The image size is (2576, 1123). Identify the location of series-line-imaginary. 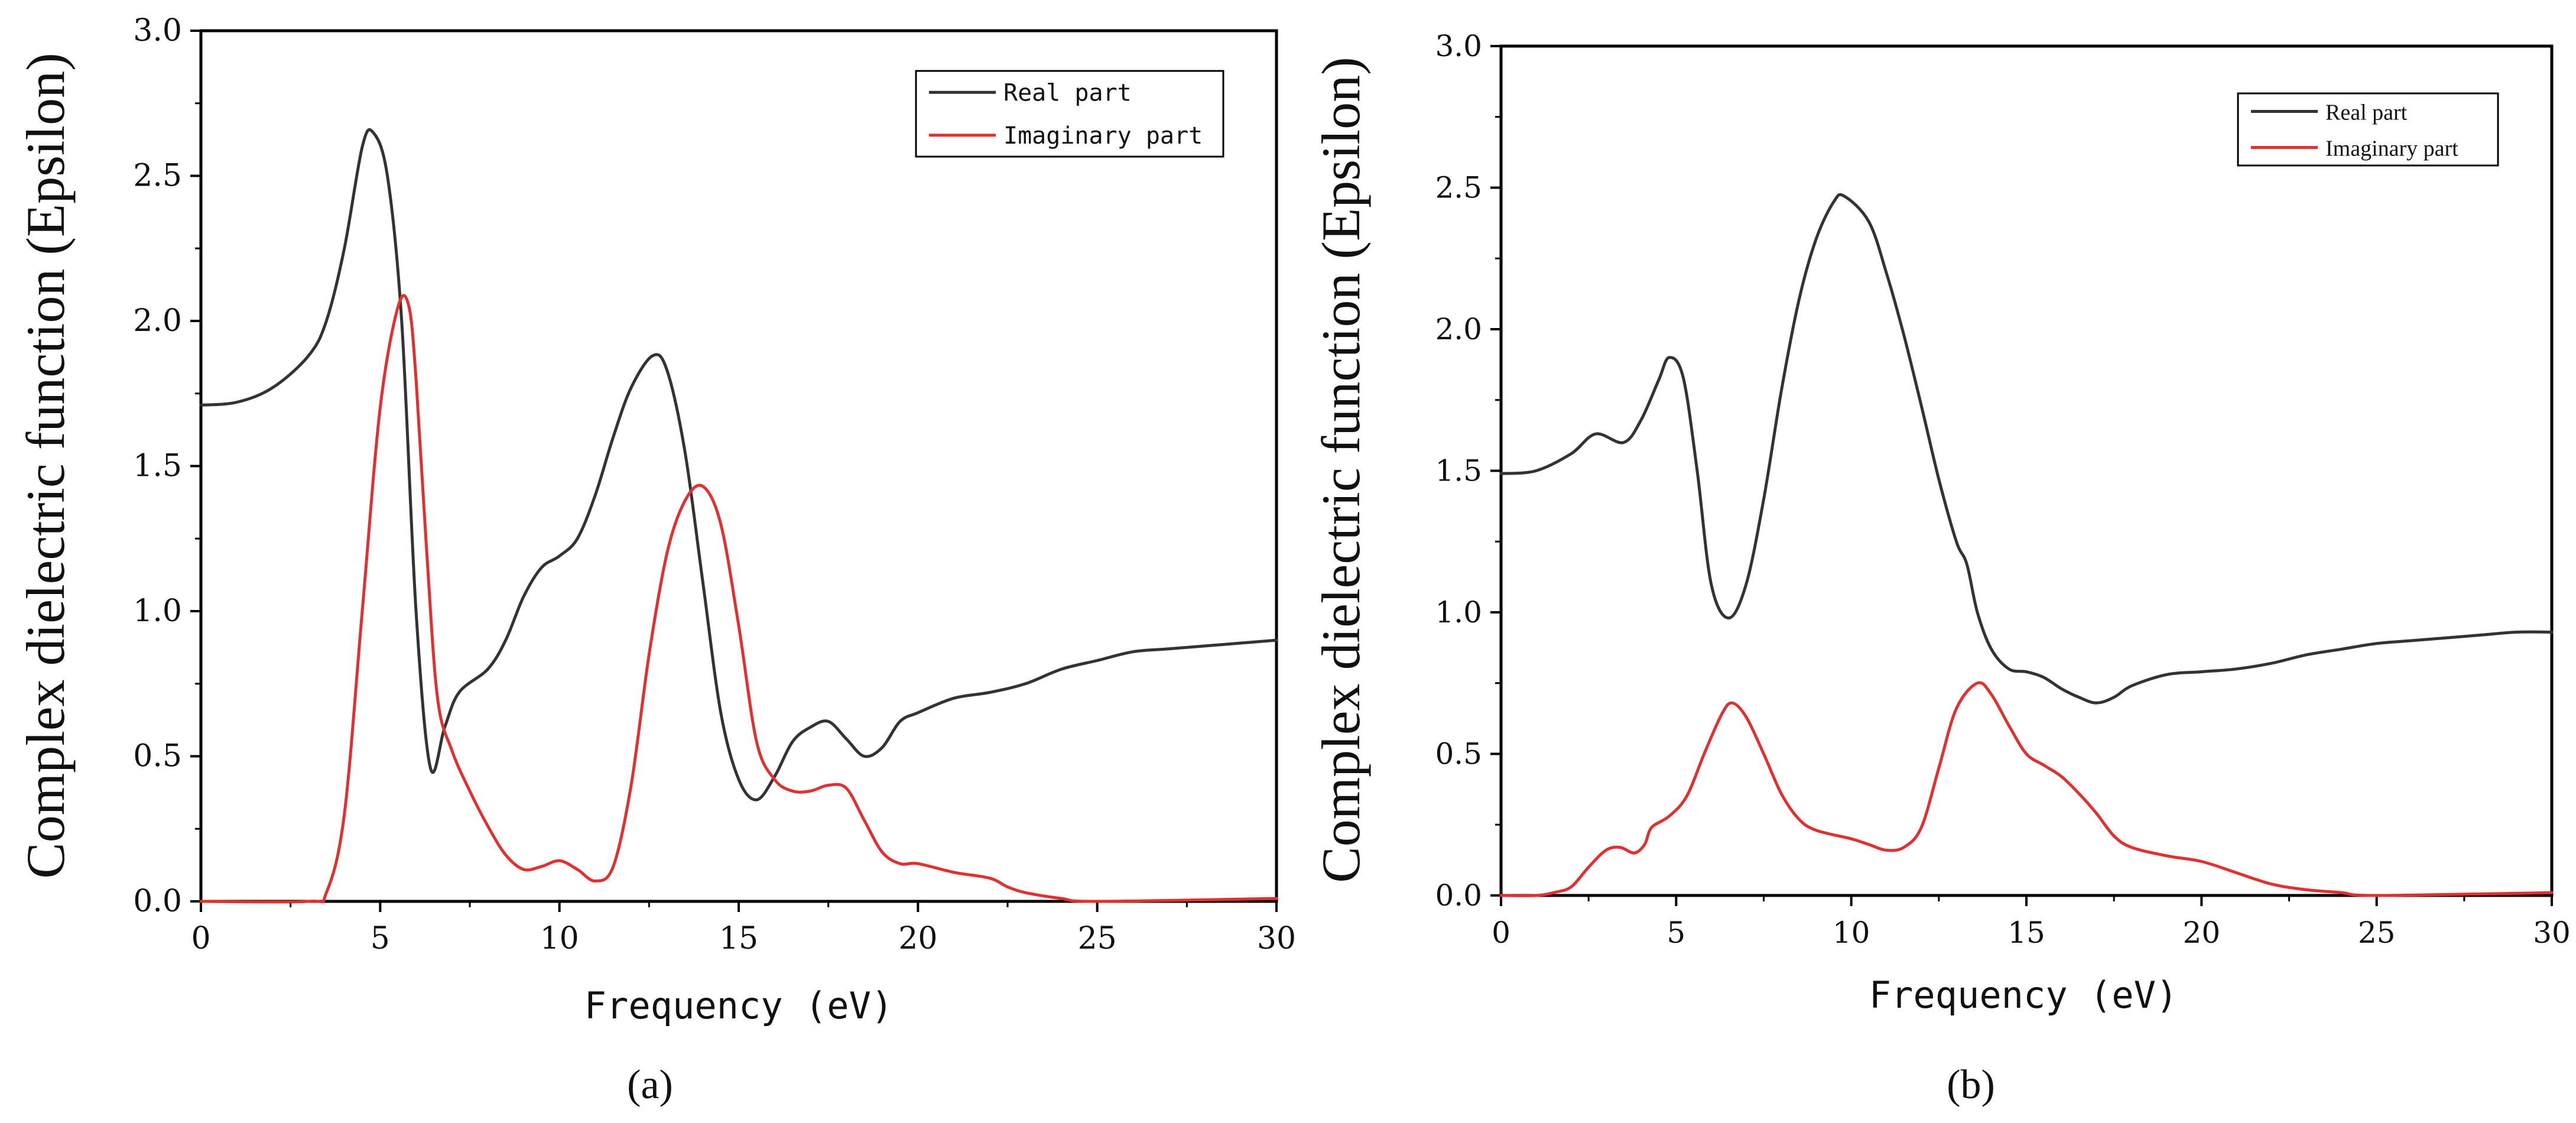
(2026, 789).